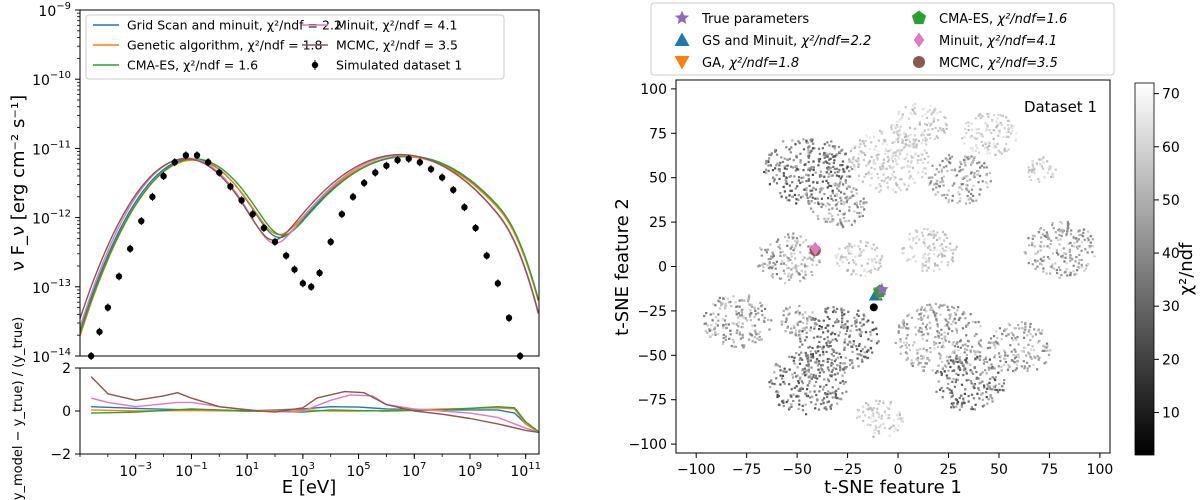  I want to click on tsne-y-tick-label: 50, so click(658, 179).